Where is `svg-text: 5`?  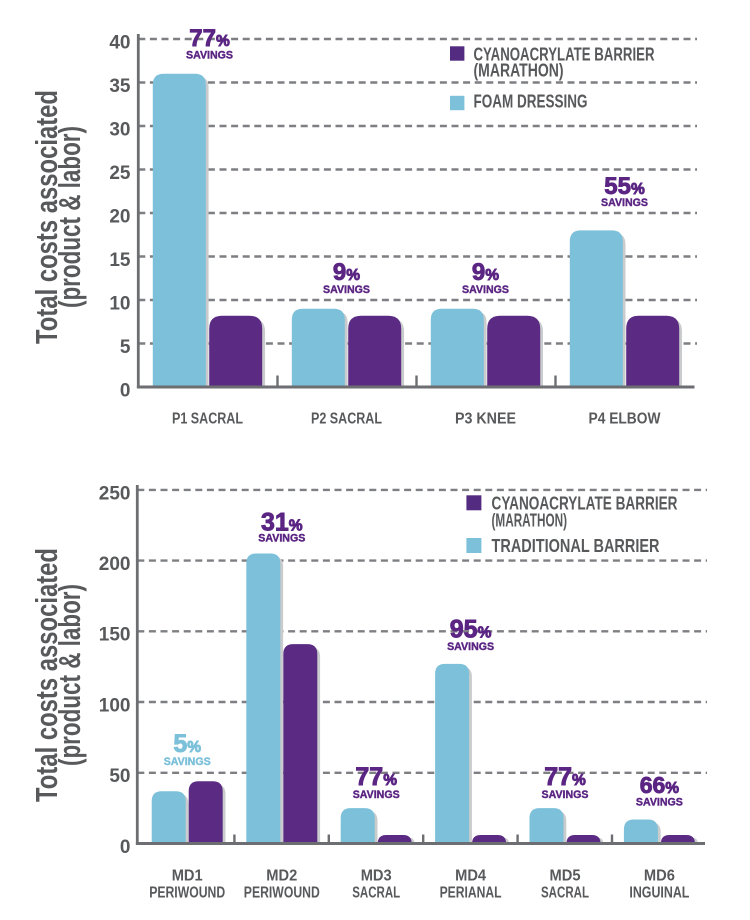
svg-text: 5 is located at coordinates (125, 347).